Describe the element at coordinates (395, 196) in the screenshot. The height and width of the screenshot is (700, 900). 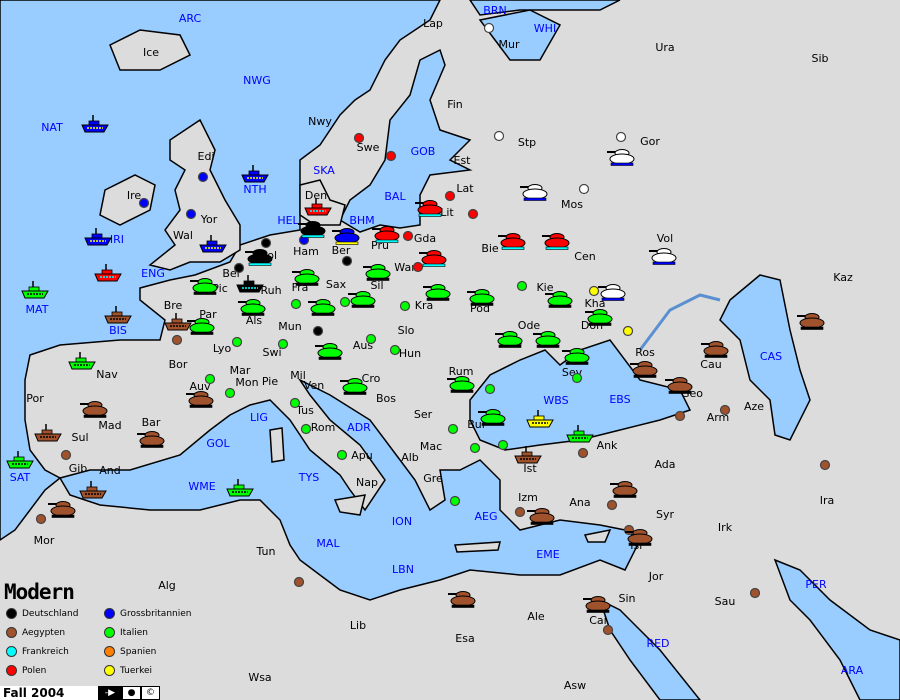
I see `sea-label: BAL` at that location.